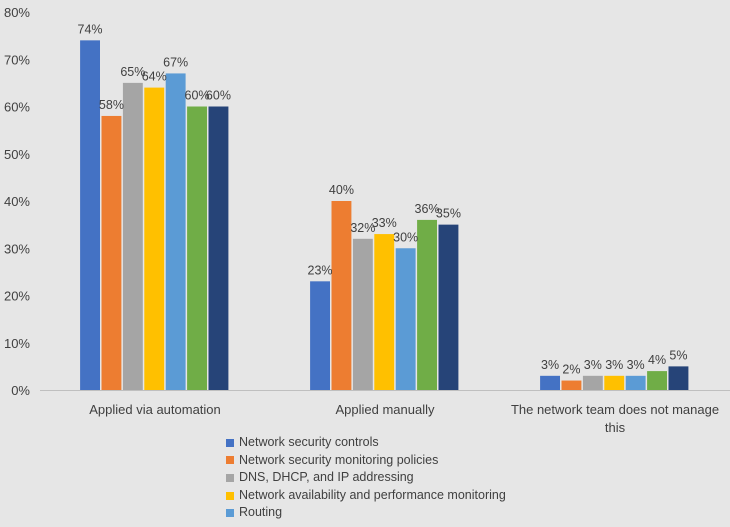 Image resolution: width=730 pixels, height=527 pixels. What do you see at coordinates (366, 513) in the screenshot?
I see `legend-item: Routing` at bounding box center [366, 513].